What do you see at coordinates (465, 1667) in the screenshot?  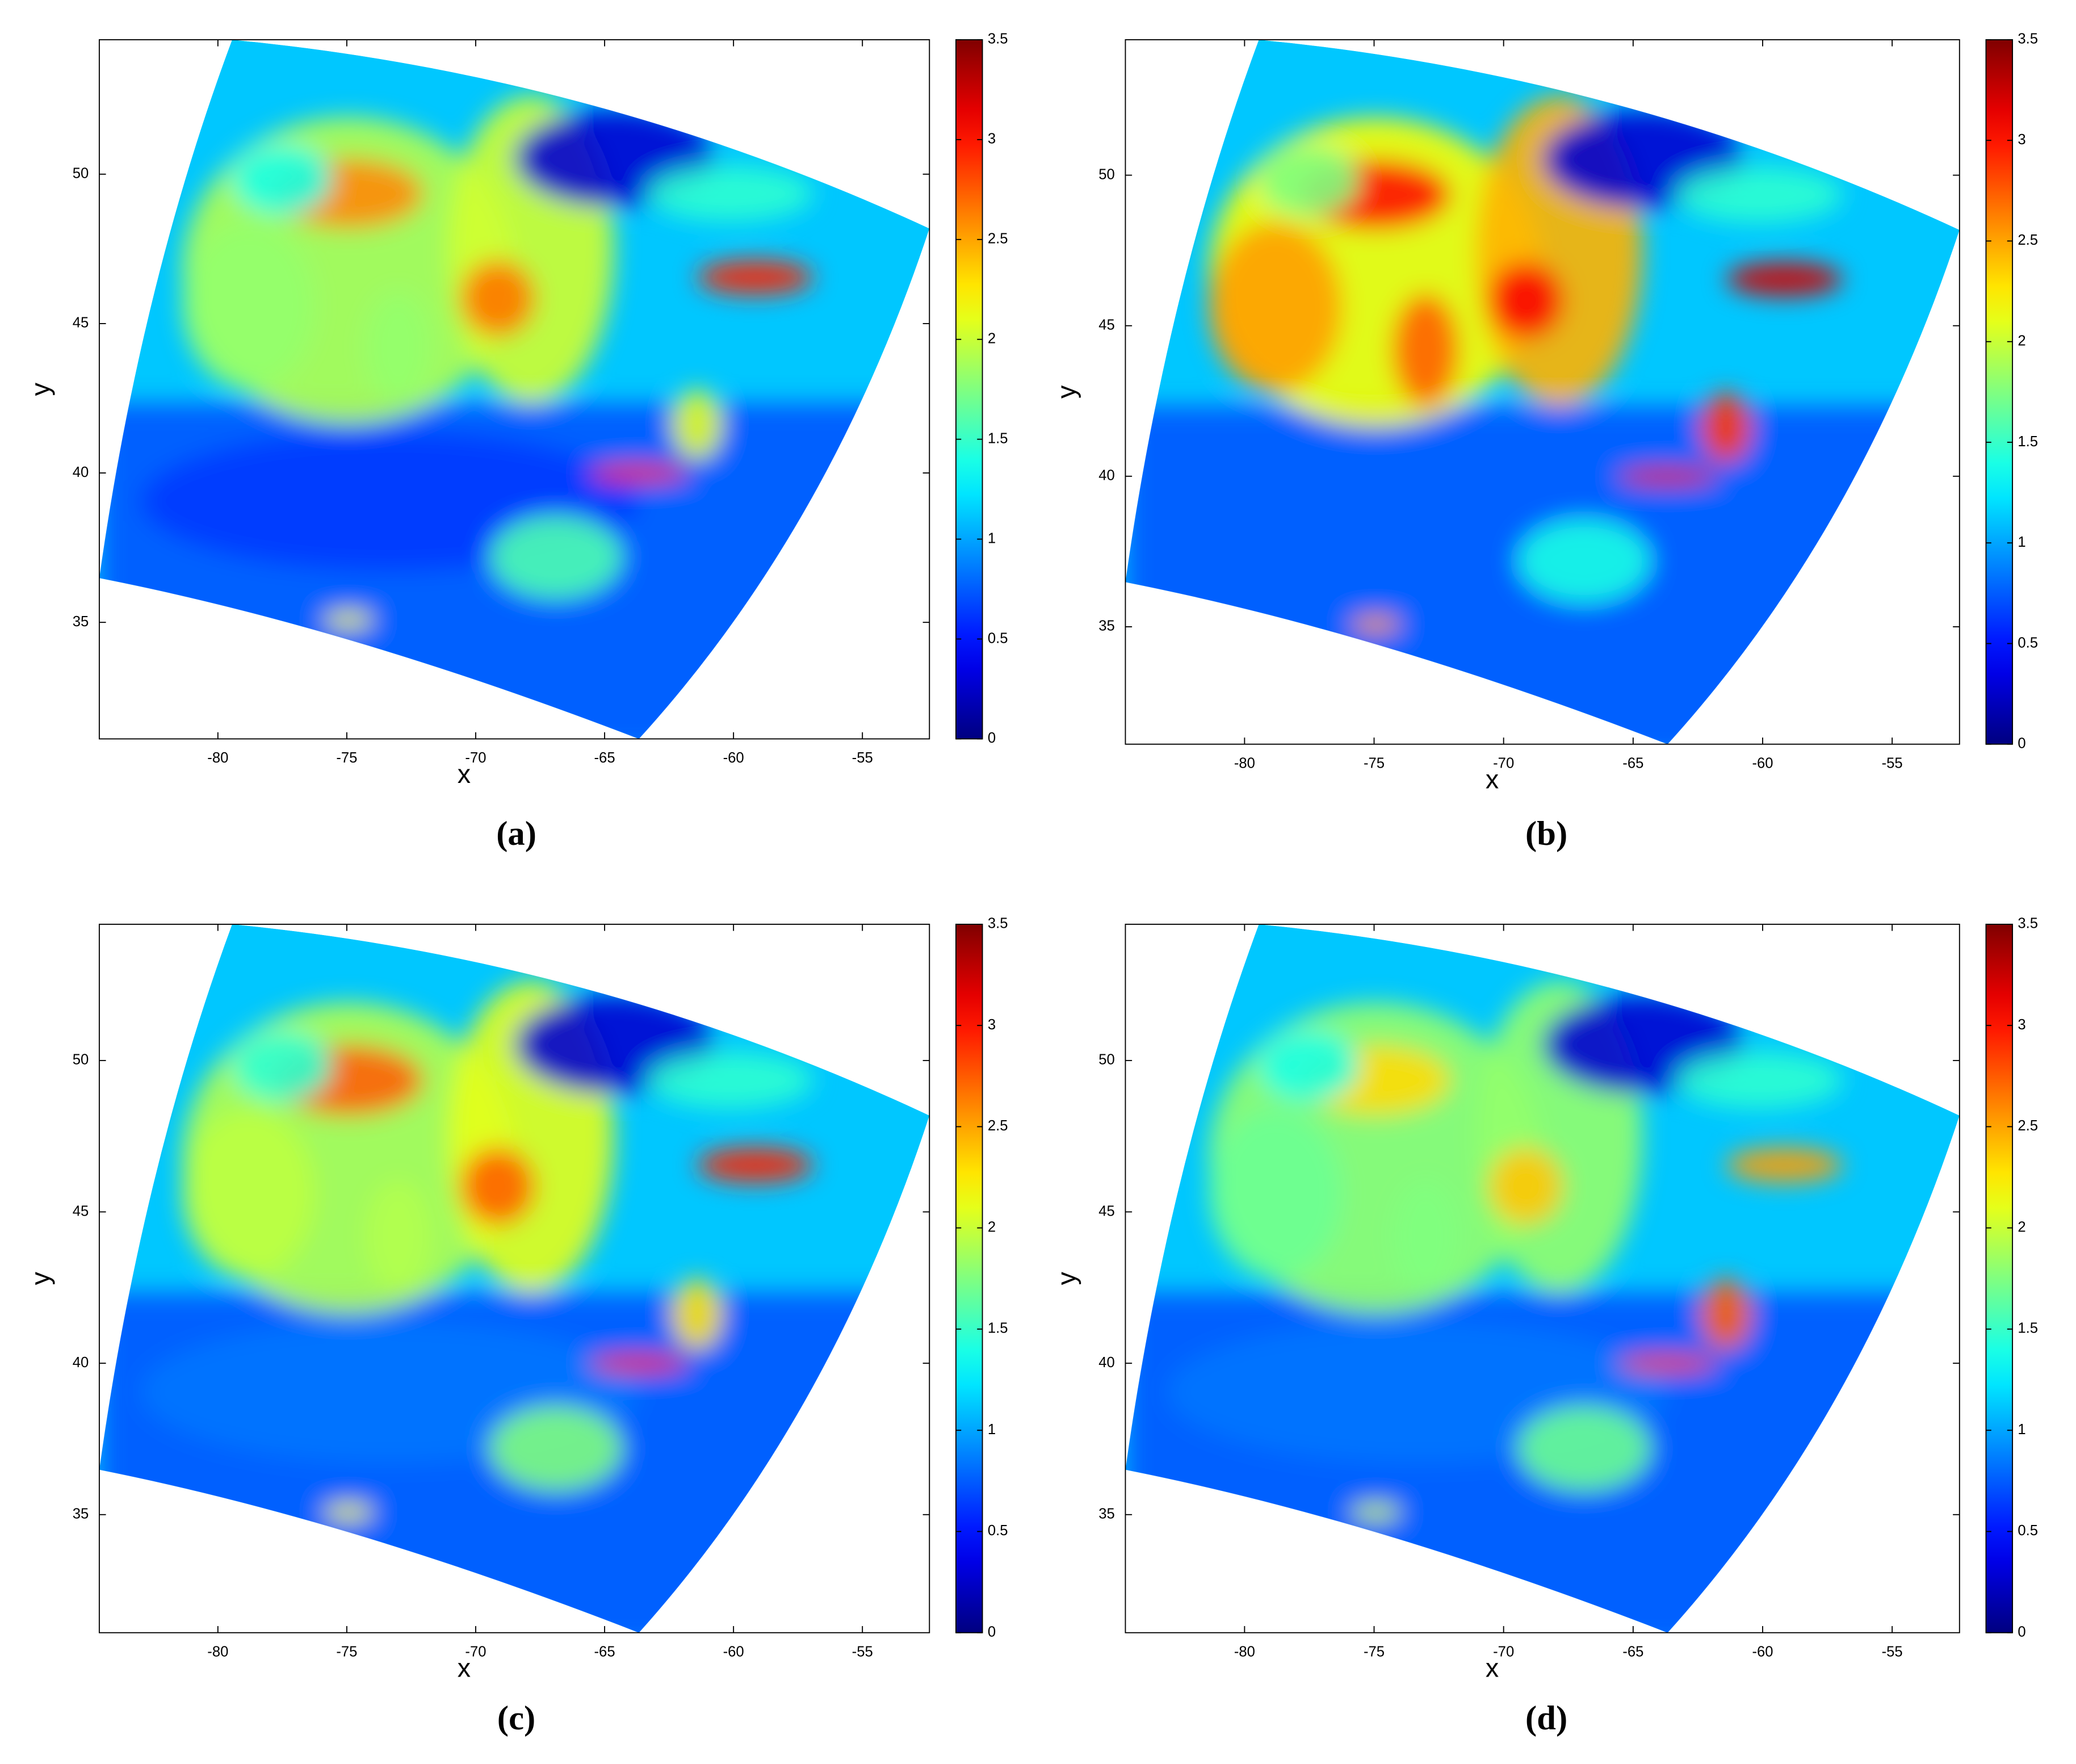 I see `x-axis-label: x` at bounding box center [465, 1667].